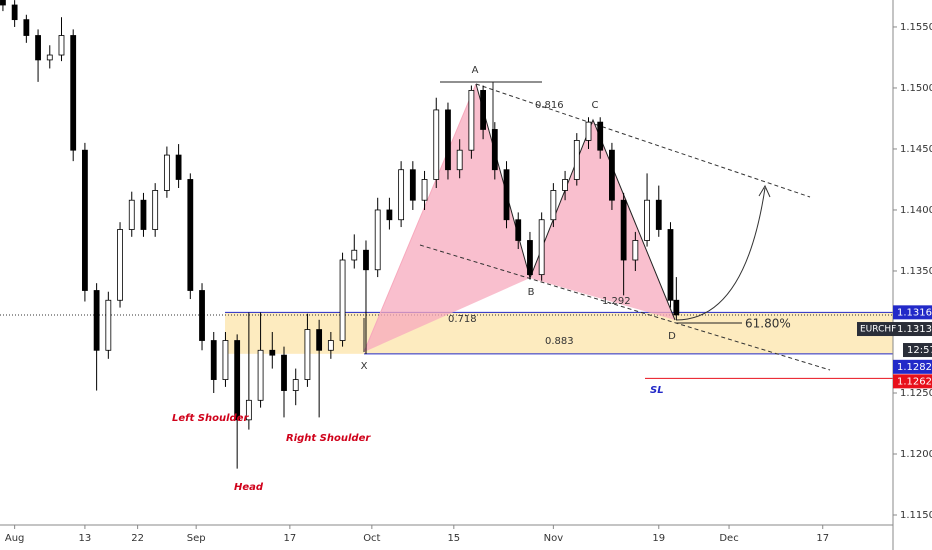 The image size is (932, 550). I want to click on price-badge-label: 1.13139, so click(914, 329).